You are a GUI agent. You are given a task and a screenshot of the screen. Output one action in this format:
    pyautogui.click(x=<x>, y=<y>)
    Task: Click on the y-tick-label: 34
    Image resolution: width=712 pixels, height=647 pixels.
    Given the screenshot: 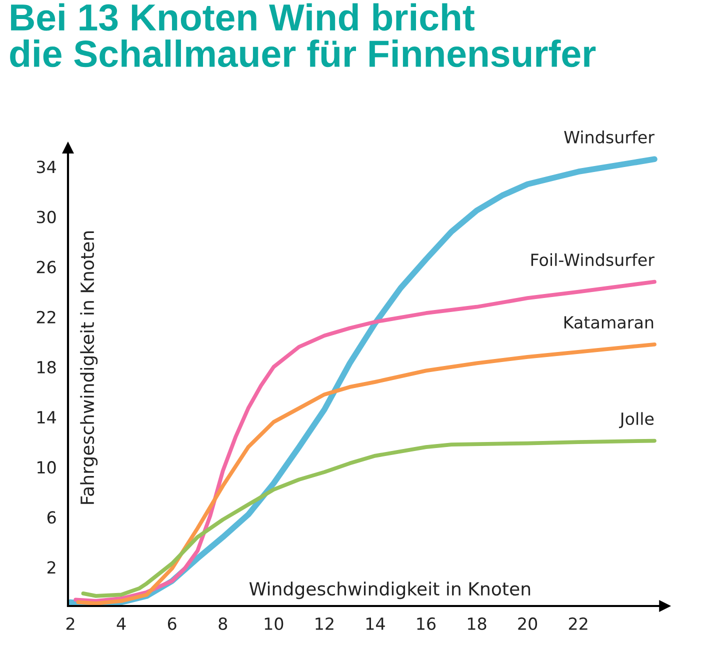 What is the action you would take?
    pyautogui.click(x=46, y=167)
    